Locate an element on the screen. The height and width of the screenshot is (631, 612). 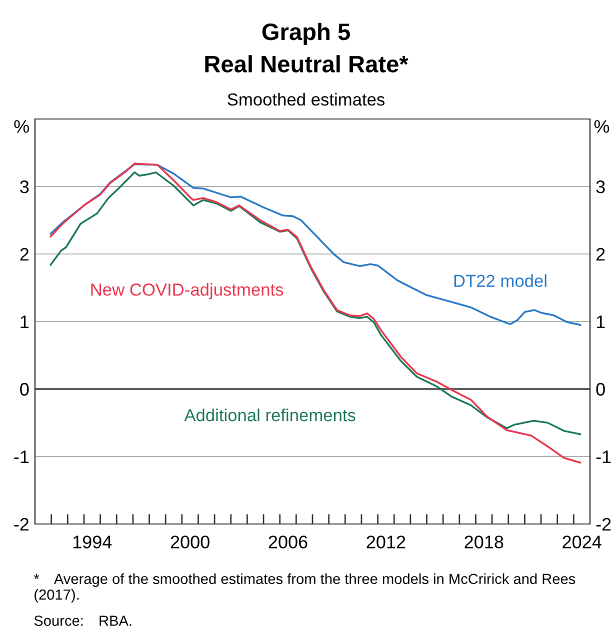
source-note: Source: RBA. is located at coordinates (83, 621).